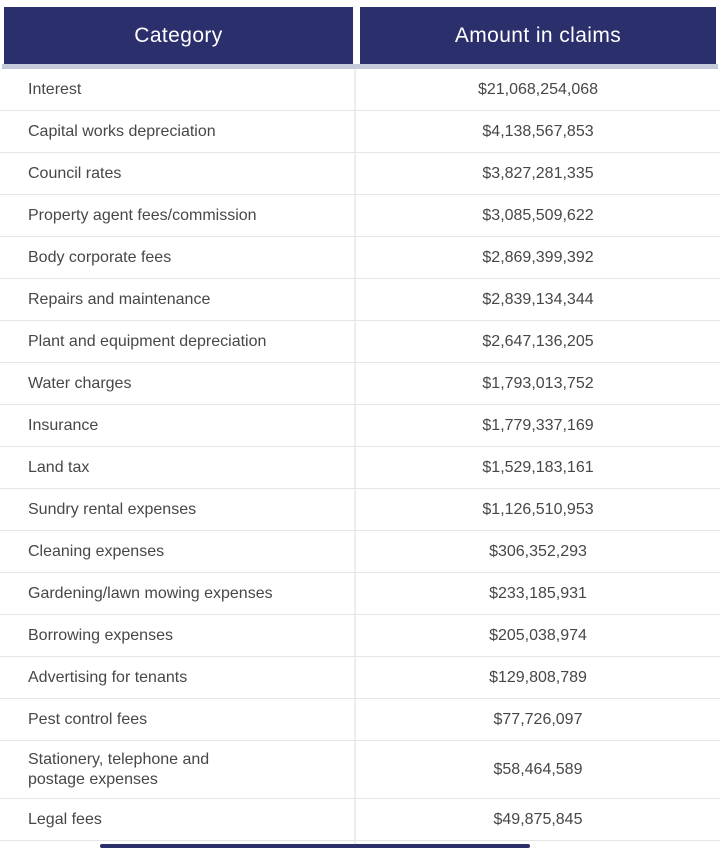 Image resolution: width=720 pixels, height=848 pixels. I want to click on category-cell: Property agent fees/commission, so click(178, 215).